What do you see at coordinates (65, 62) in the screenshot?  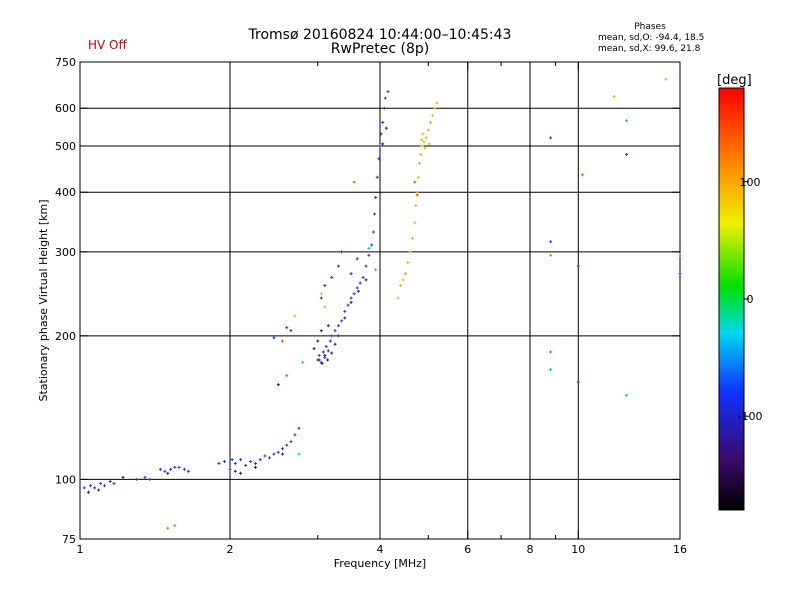 I see `y-tick-label: 750` at bounding box center [65, 62].